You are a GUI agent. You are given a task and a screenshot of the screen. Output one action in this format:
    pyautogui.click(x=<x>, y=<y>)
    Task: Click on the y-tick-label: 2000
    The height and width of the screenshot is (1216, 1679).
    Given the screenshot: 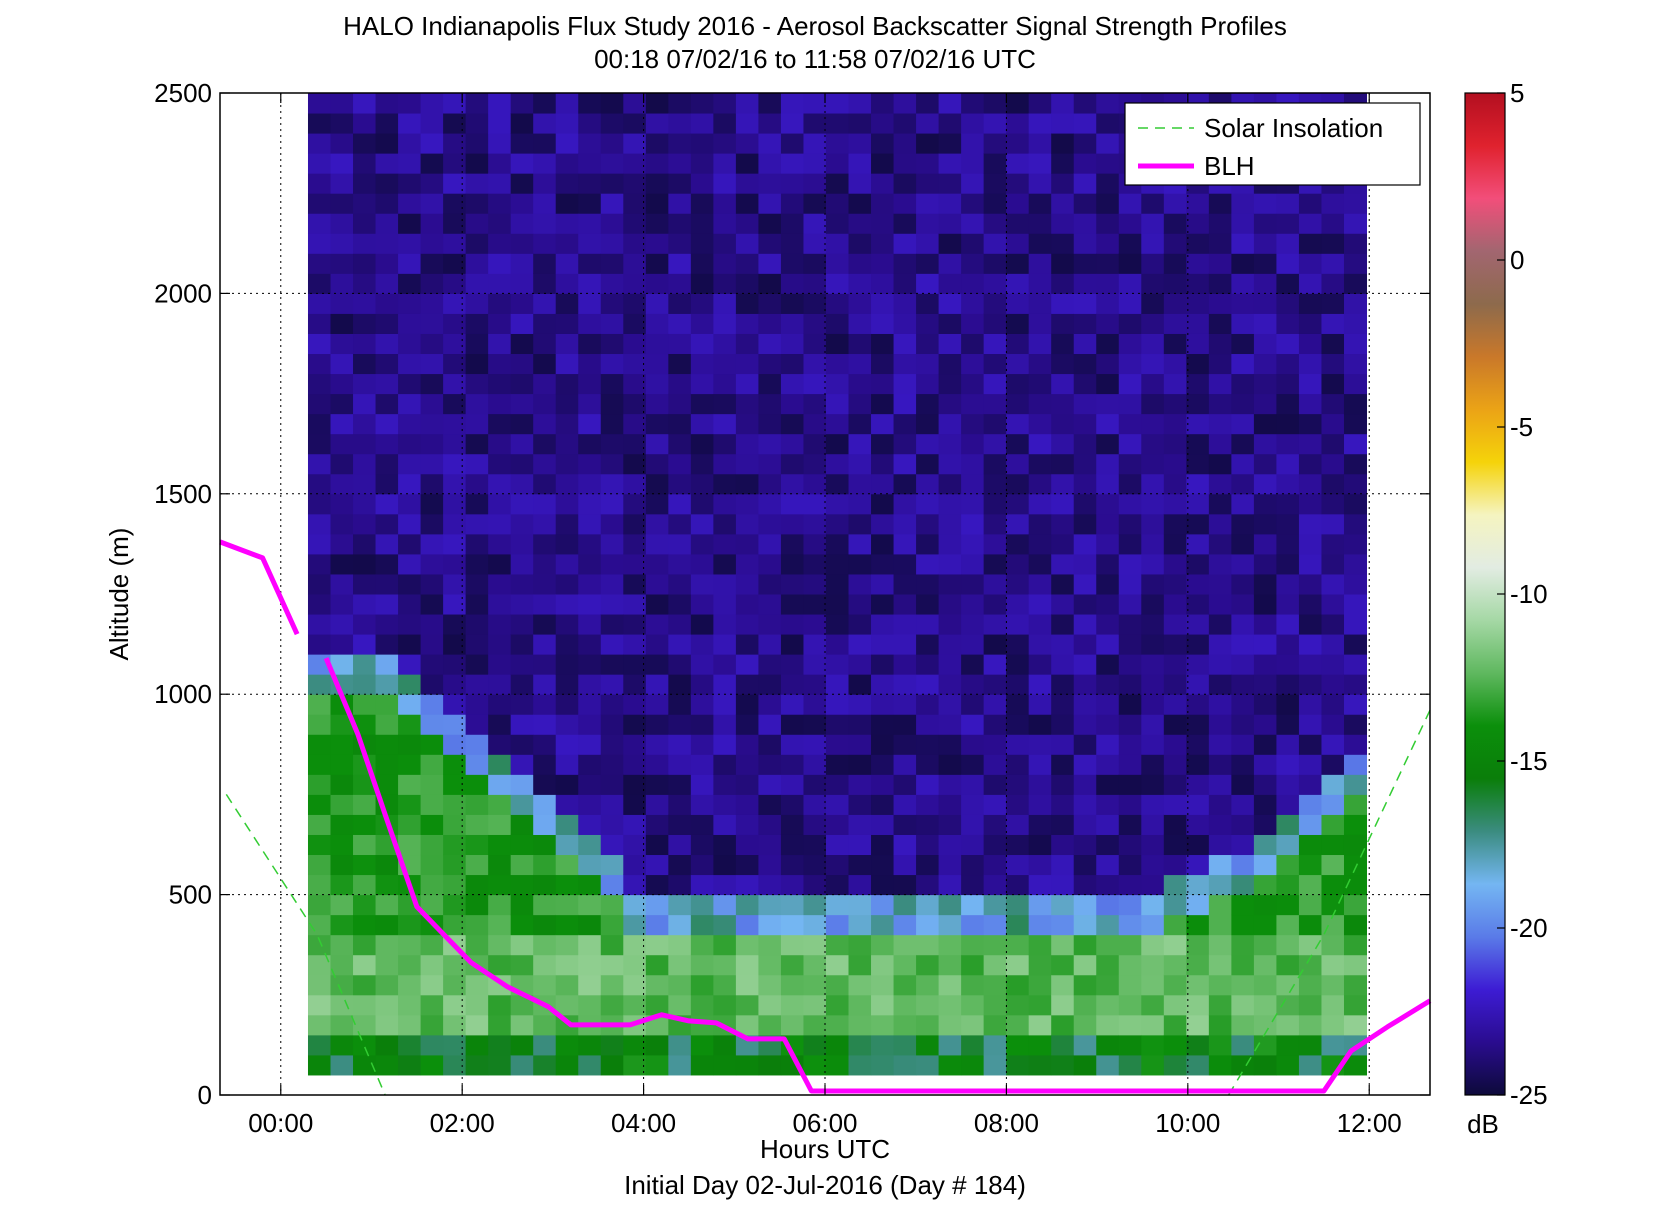 What is the action you would take?
    pyautogui.click(x=183, y=293)
    